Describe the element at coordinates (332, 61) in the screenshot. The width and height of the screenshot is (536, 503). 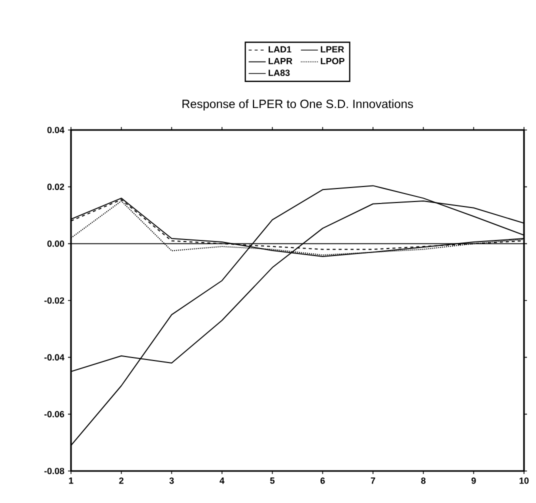
I see `legend-label: LPOP` at that location.